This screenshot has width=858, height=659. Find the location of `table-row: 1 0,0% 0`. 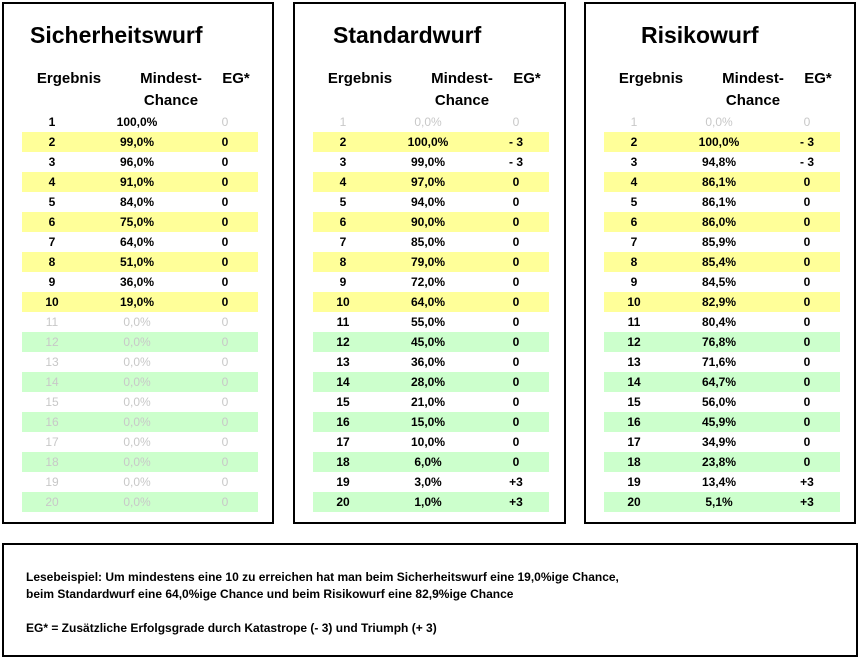

table-row: 1 0,0% 0 is located at coordinates (722, 122).